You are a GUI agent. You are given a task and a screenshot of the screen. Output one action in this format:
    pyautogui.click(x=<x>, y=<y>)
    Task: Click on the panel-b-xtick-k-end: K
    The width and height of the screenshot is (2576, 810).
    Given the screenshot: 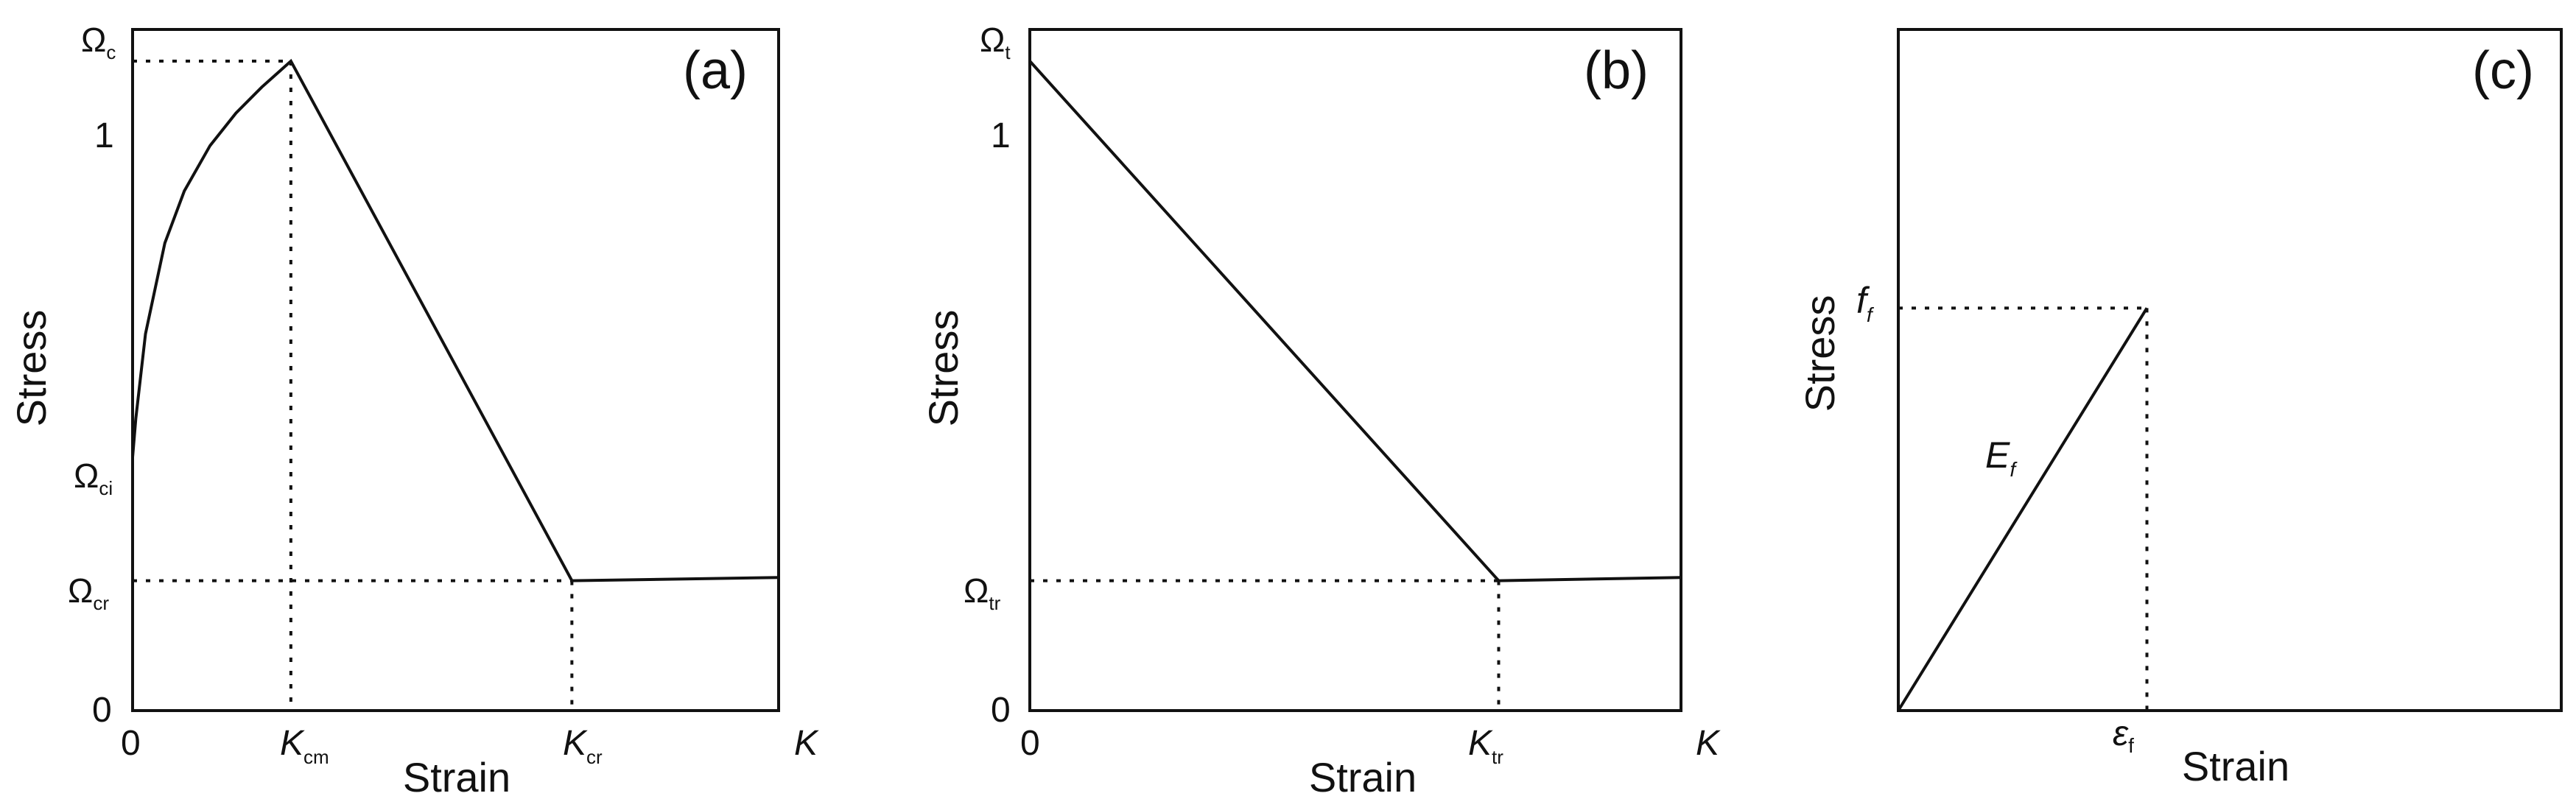 What is the action you would take?
    pyautogui.click(x=1708, y=743)
    